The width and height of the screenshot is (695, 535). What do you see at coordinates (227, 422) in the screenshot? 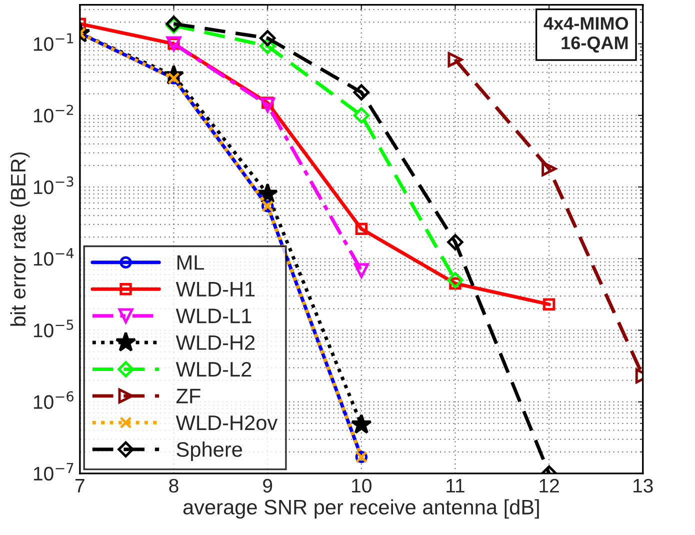
I see `legend-label: WLD-H2ov` at bounding box center [227, 422].